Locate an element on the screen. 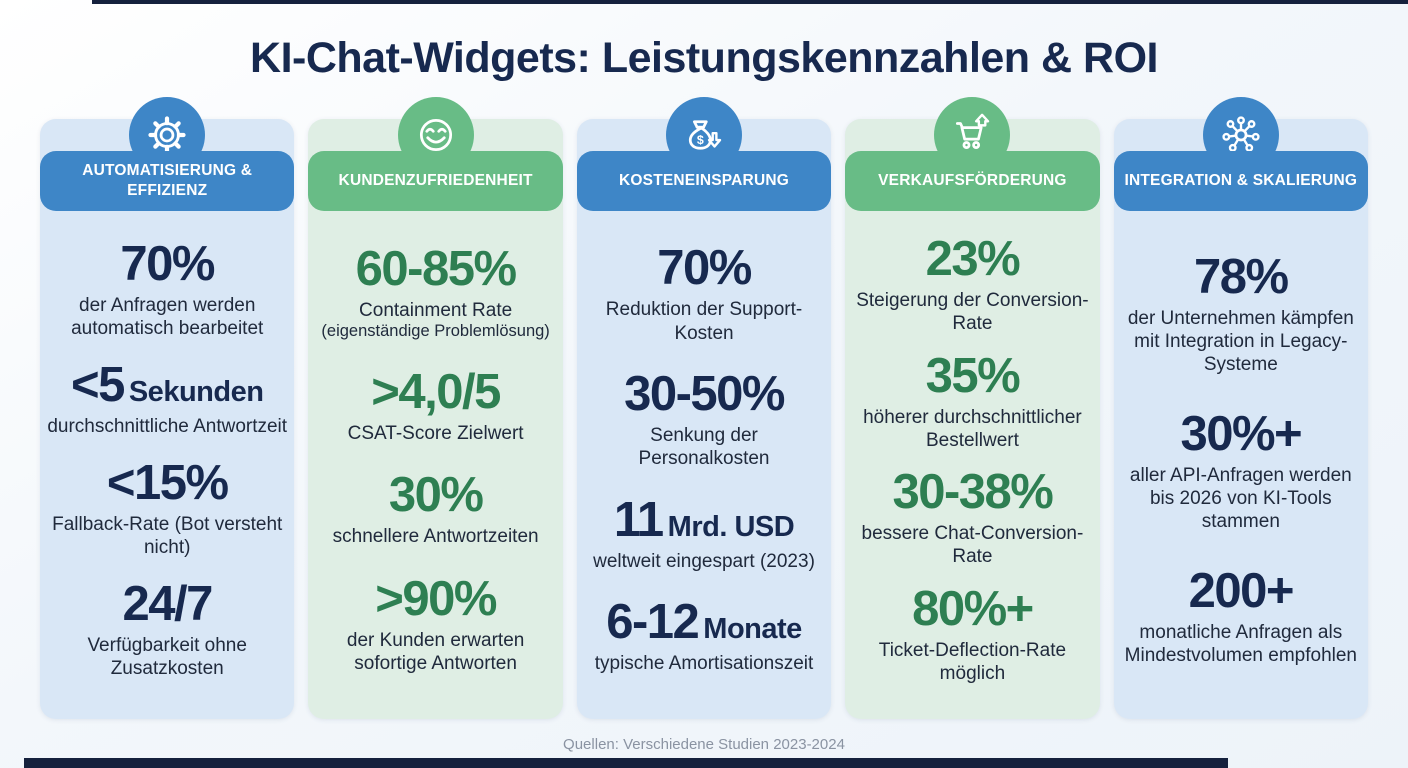 Image resolution: width=1408 pixels, height=768 pixels. stat-label: schnellere Antwortzeiten is located at coordinates (435, 537).